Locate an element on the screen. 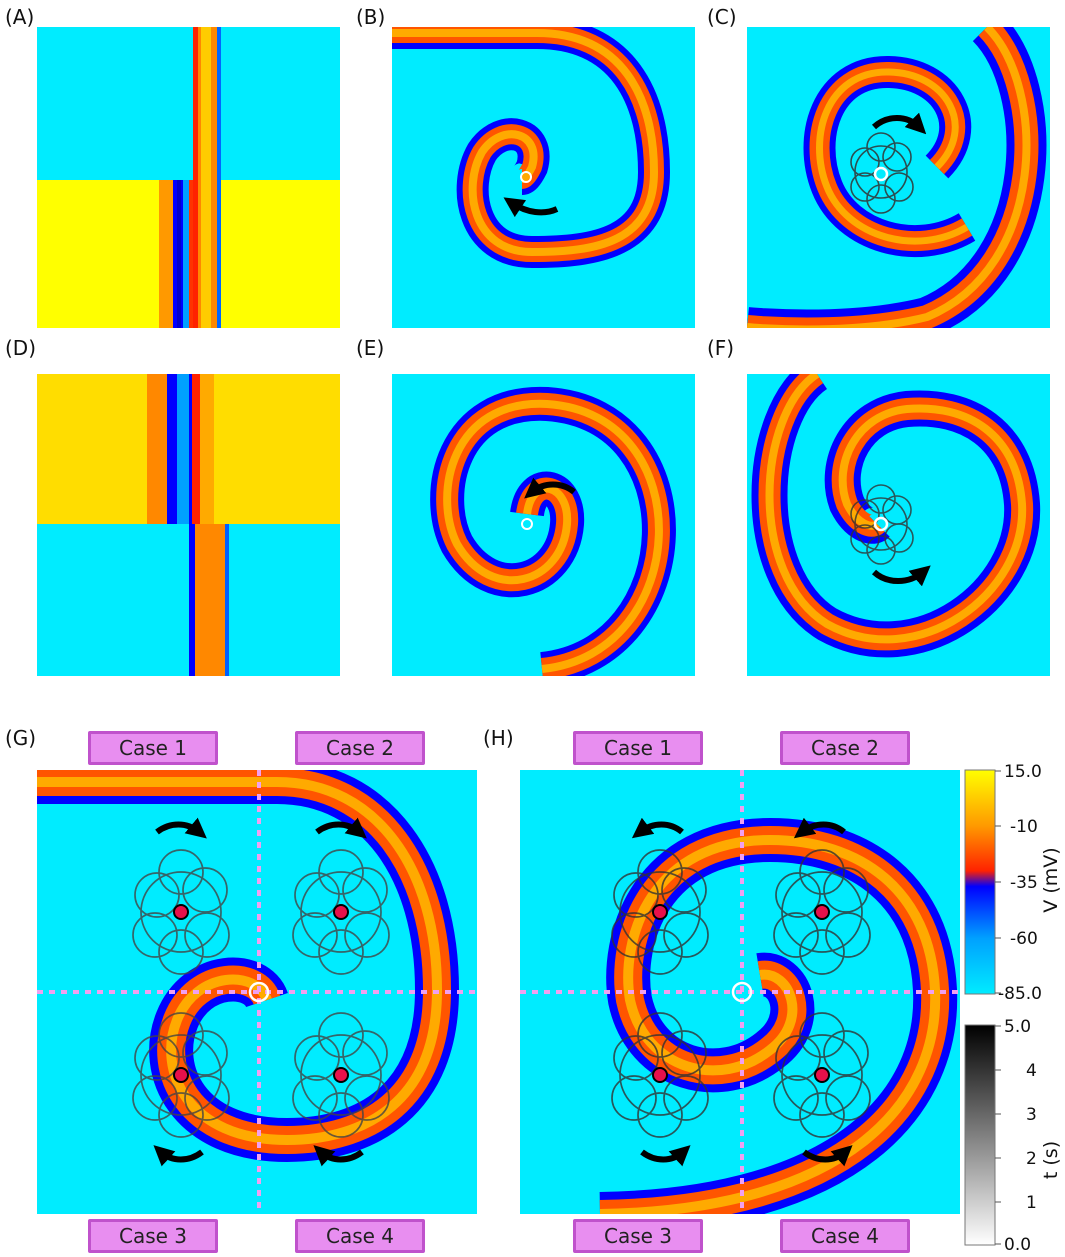 The image size is (1065, 1257). panel-d-label: (D) is located at coordinates (20, 348).